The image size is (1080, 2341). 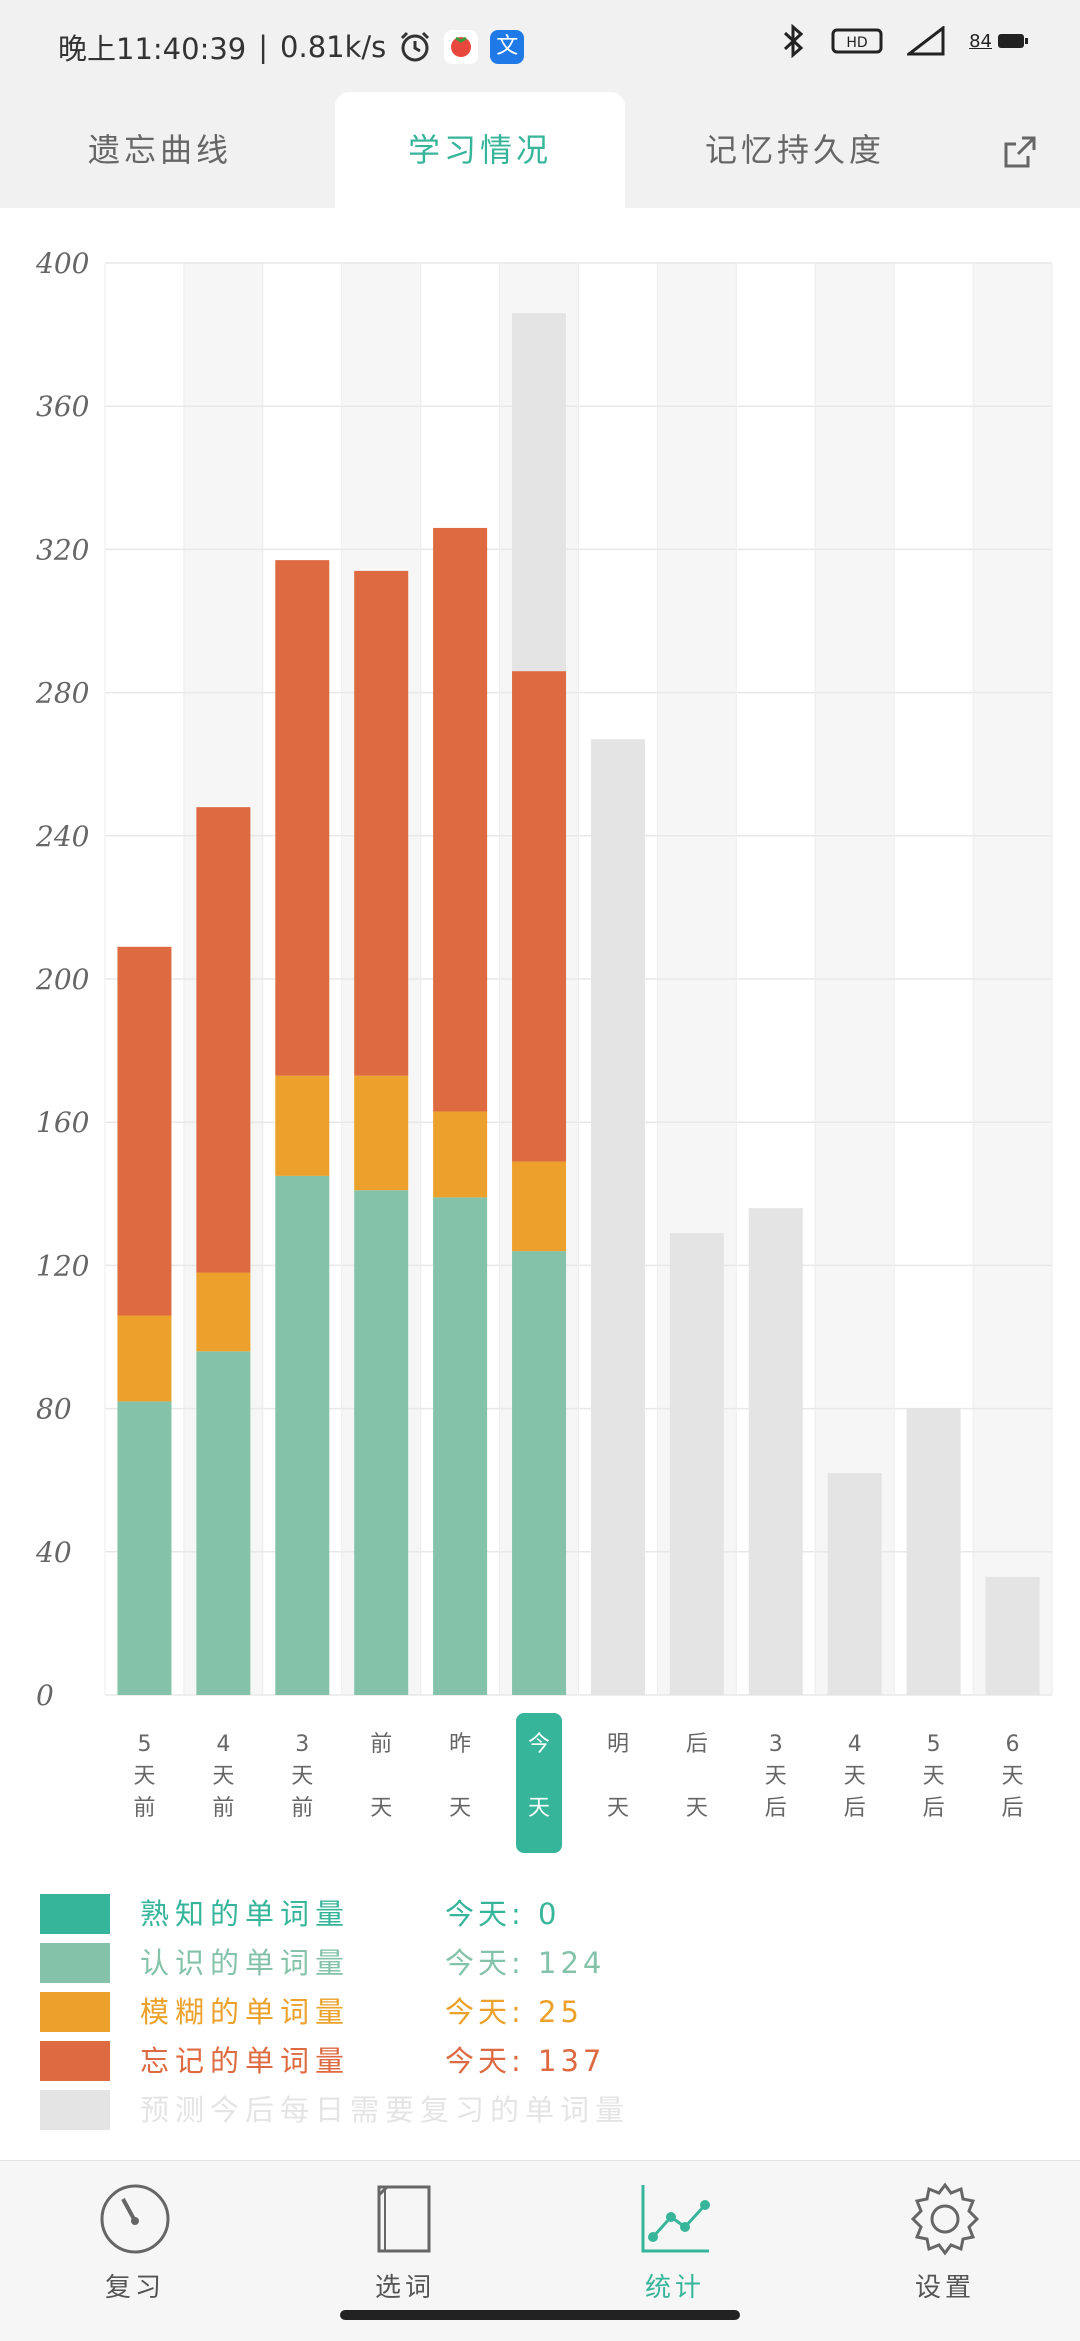 What do you see at coordinates (134, 2288) in the screenshot?
I see `nav-review-label: 复习` at bounding box center [134, 2288].